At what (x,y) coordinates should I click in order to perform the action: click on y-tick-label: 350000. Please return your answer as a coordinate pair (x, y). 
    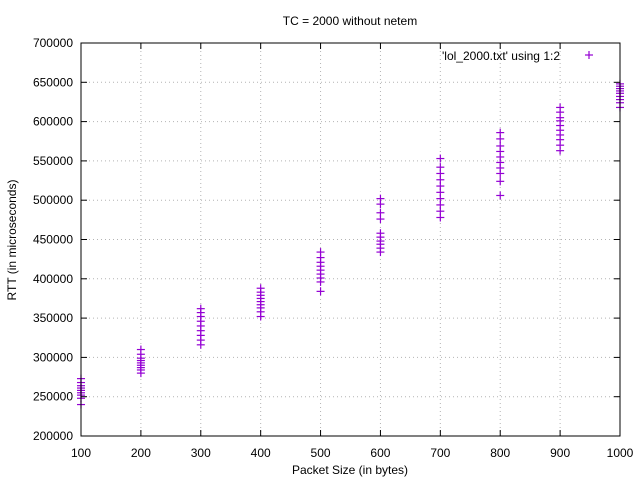
    Looking at the image, I should click on (53, 318).